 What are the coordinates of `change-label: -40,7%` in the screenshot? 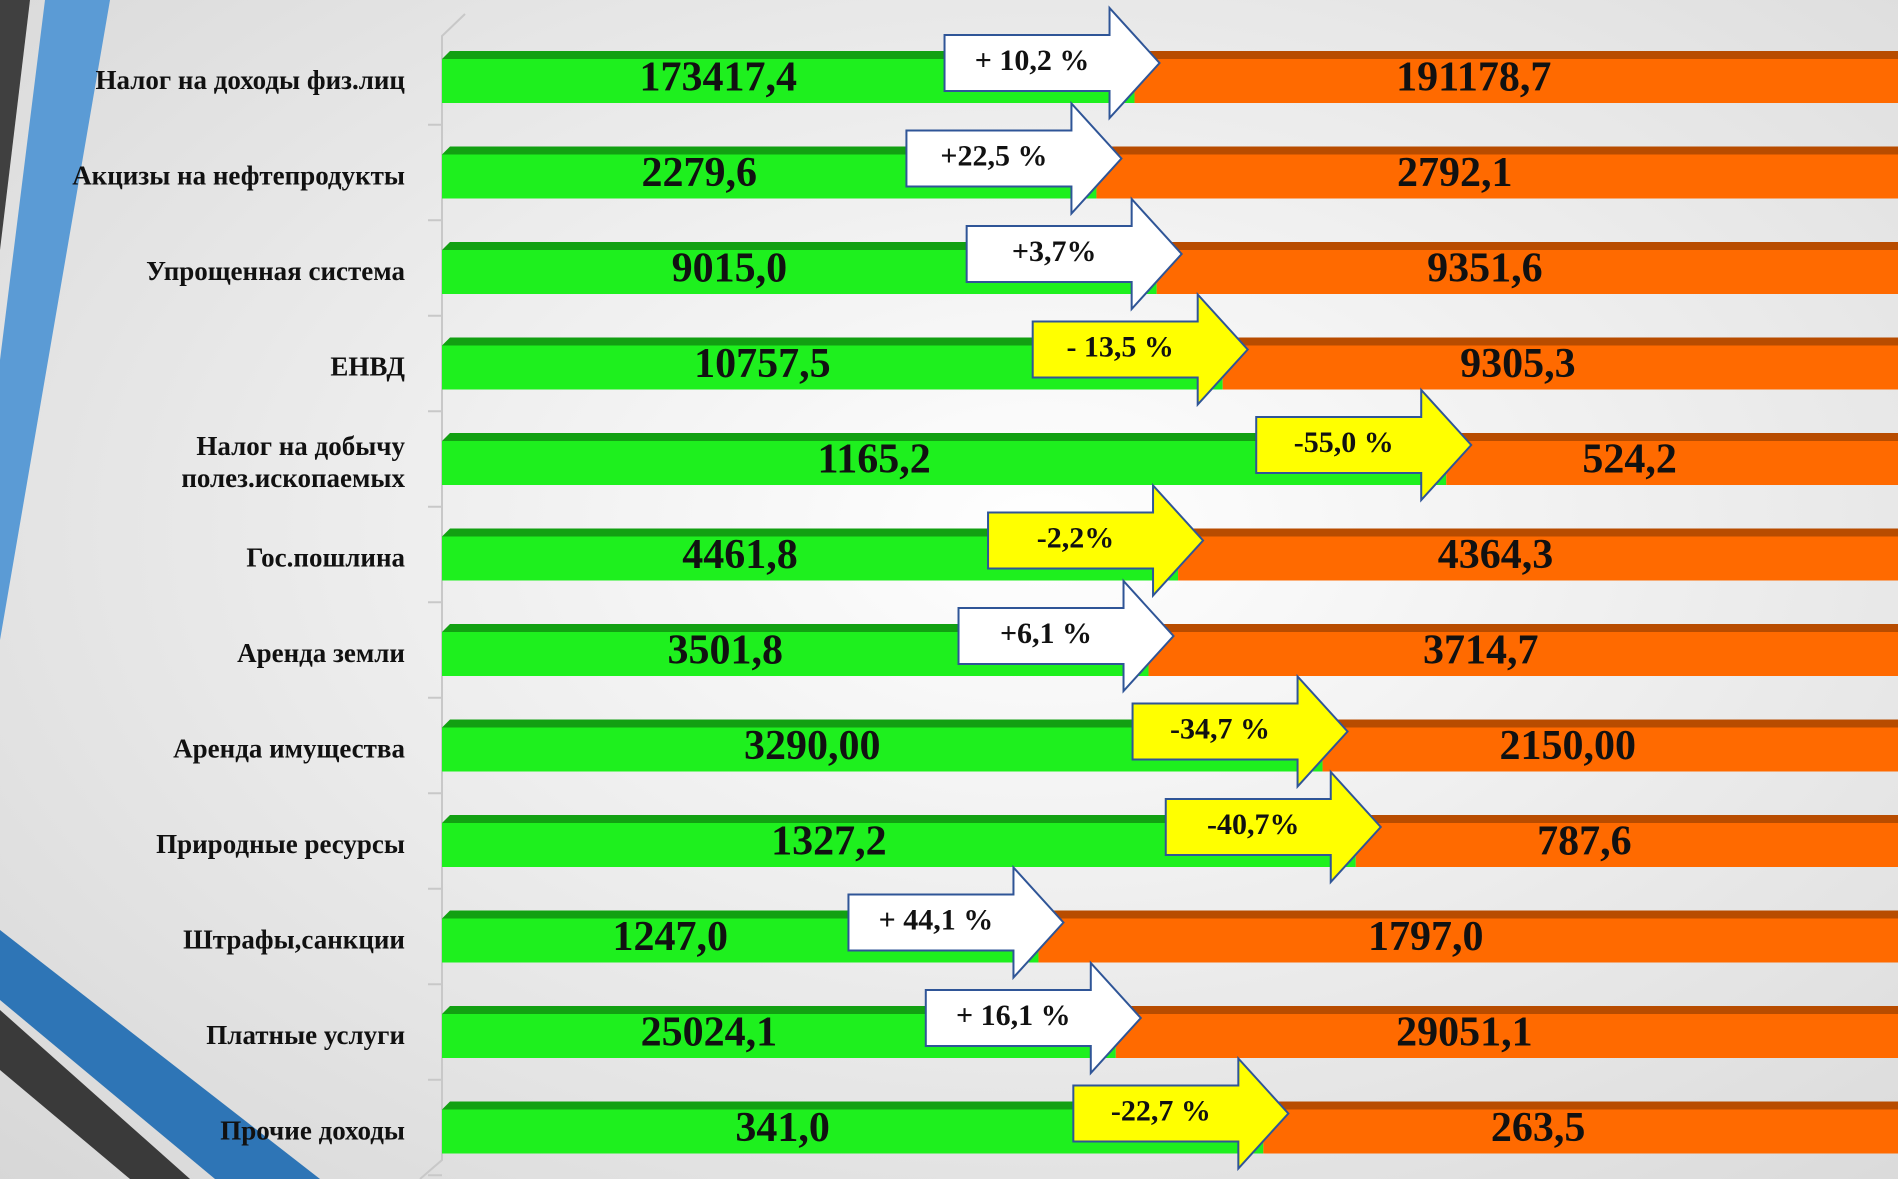 It's located at (1253, 824).